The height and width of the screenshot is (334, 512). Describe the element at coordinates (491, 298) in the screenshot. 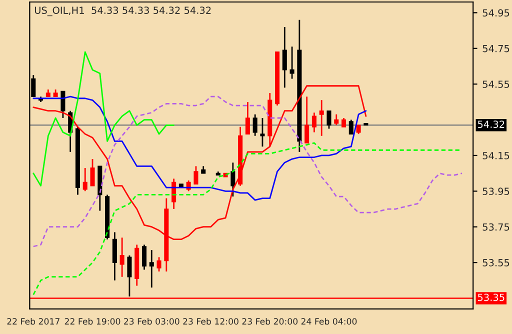

I see `ref-line-label: 53.35` at that location.